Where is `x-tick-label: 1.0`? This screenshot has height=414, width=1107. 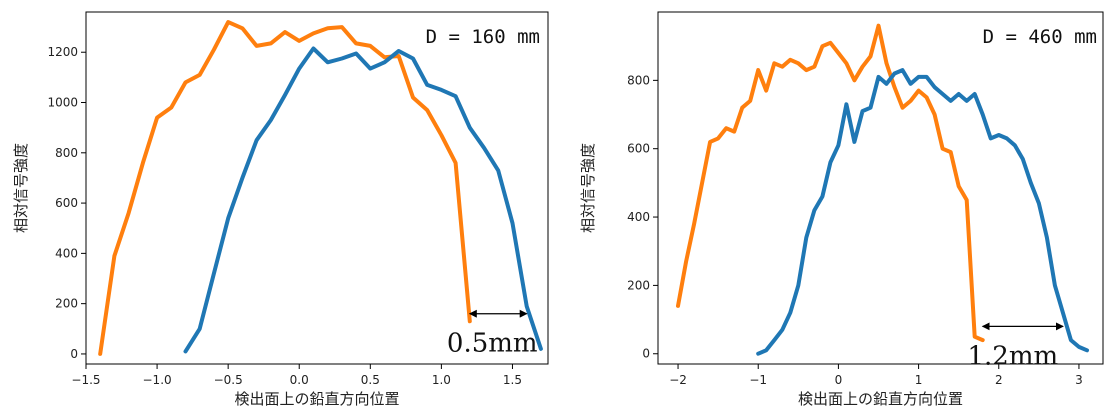 x-tick-label: 1.0 is located at coordinates (441, 380).